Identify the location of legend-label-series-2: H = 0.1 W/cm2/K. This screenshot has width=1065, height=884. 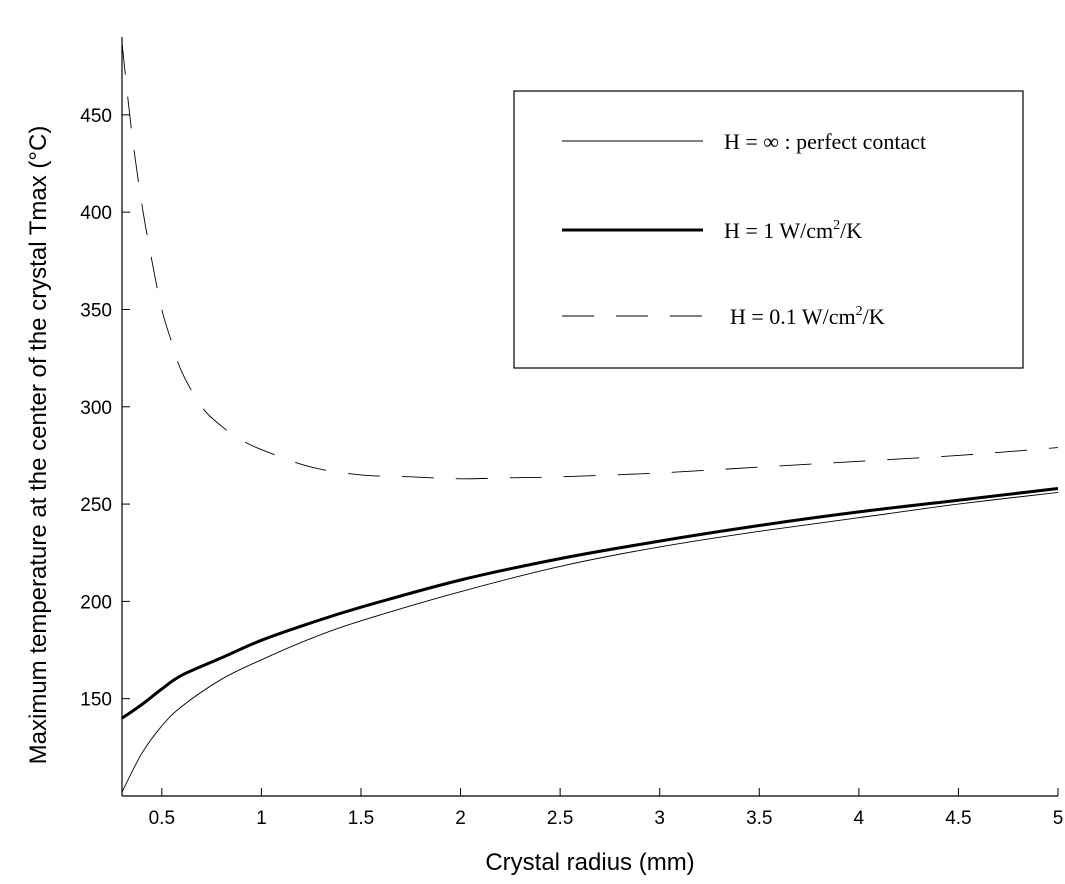
(807, 316).